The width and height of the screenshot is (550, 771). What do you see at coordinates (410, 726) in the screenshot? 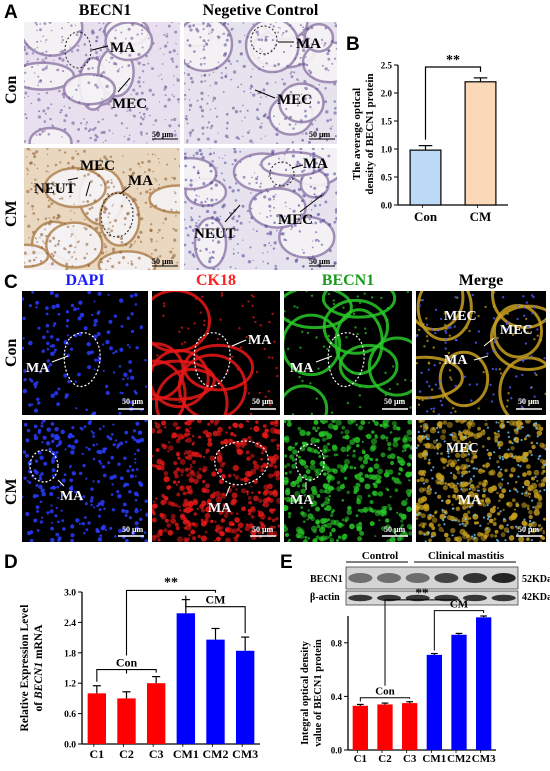
I see `bar-C3` at bounding box center [410, 726].